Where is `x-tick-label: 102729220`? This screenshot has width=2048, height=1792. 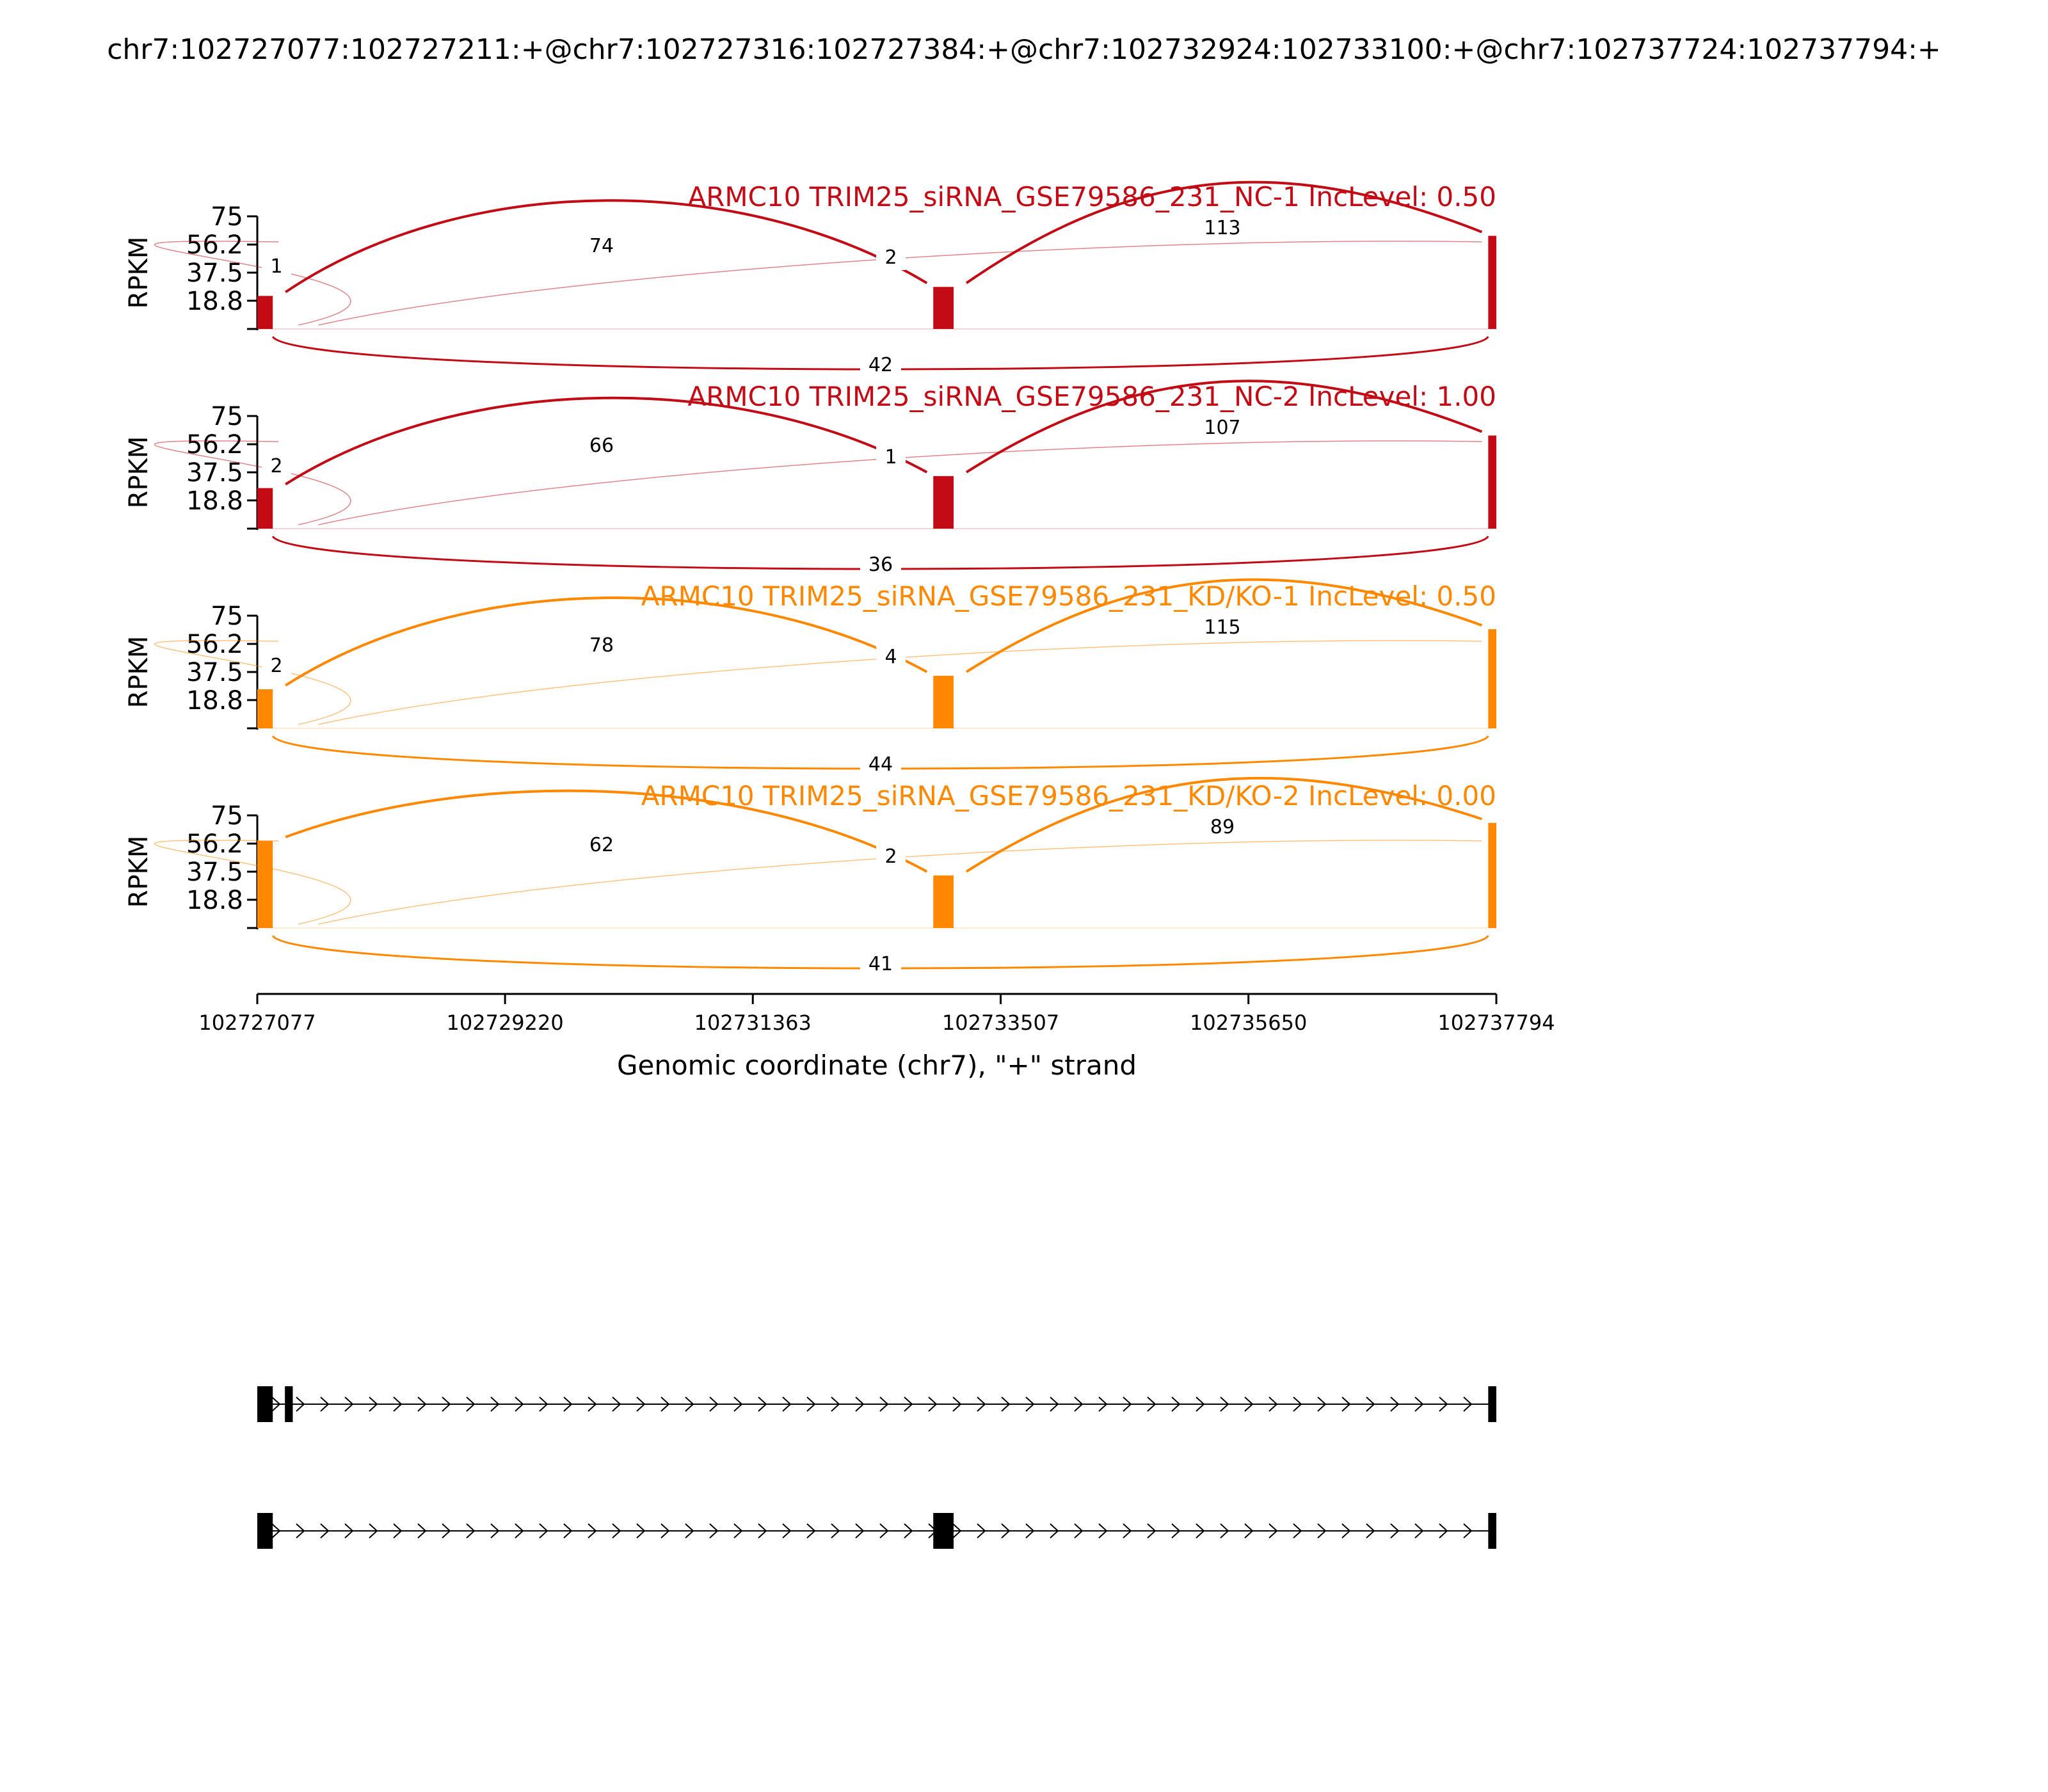
x-tick-label: 102729220 is located at coordinates (505, 1023).